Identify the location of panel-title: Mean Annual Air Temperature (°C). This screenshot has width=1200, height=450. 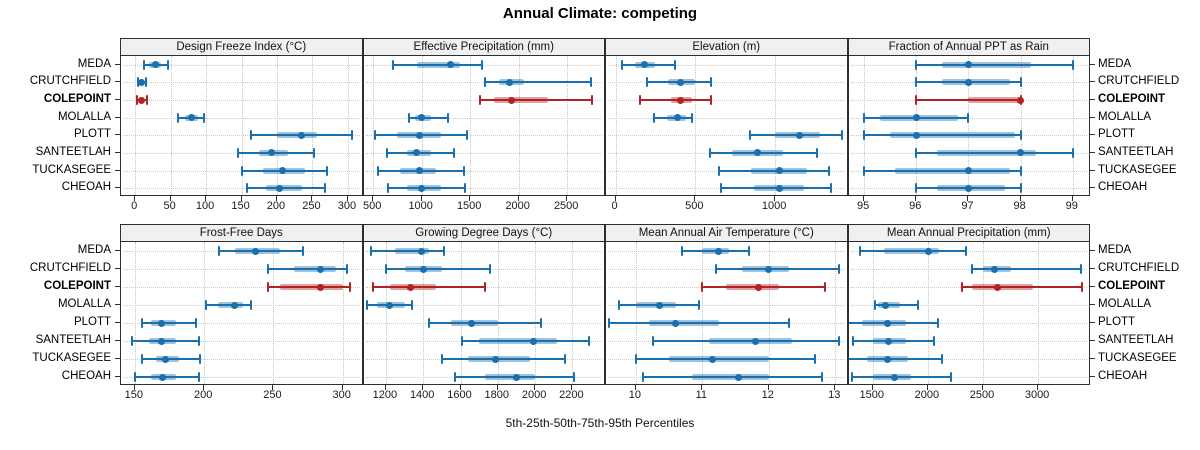
(726, 233).